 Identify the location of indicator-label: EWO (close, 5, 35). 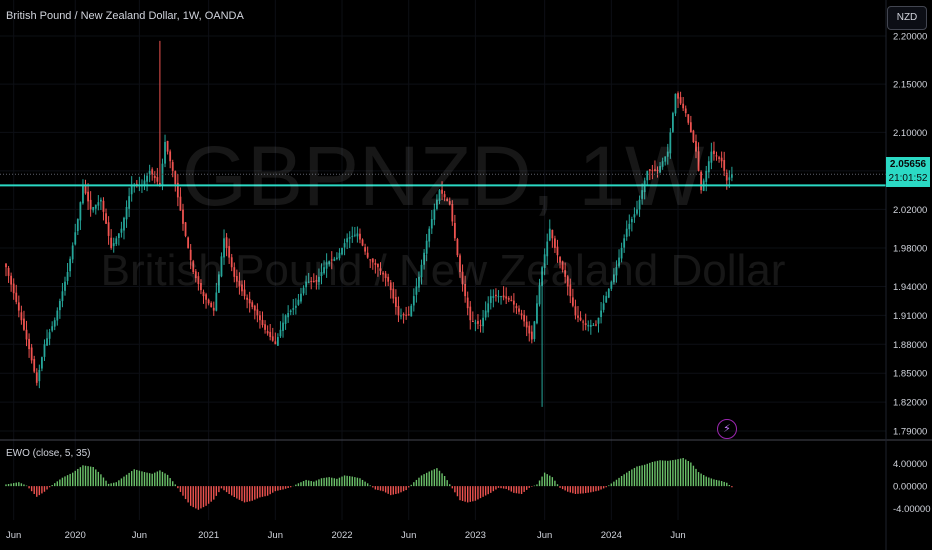
(48, 453).